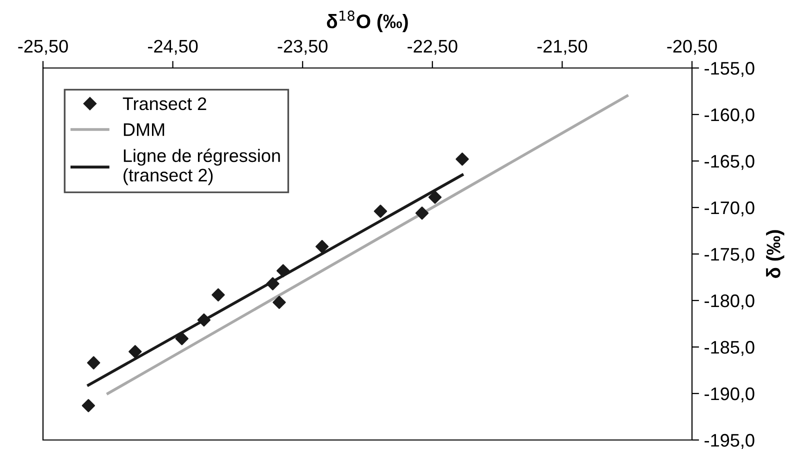 The height and width of the screenshot is (468, 807). Describe the element at coordinates (303, 47) in the screenshot. I see `x-tick-label: -23,50` at that location.